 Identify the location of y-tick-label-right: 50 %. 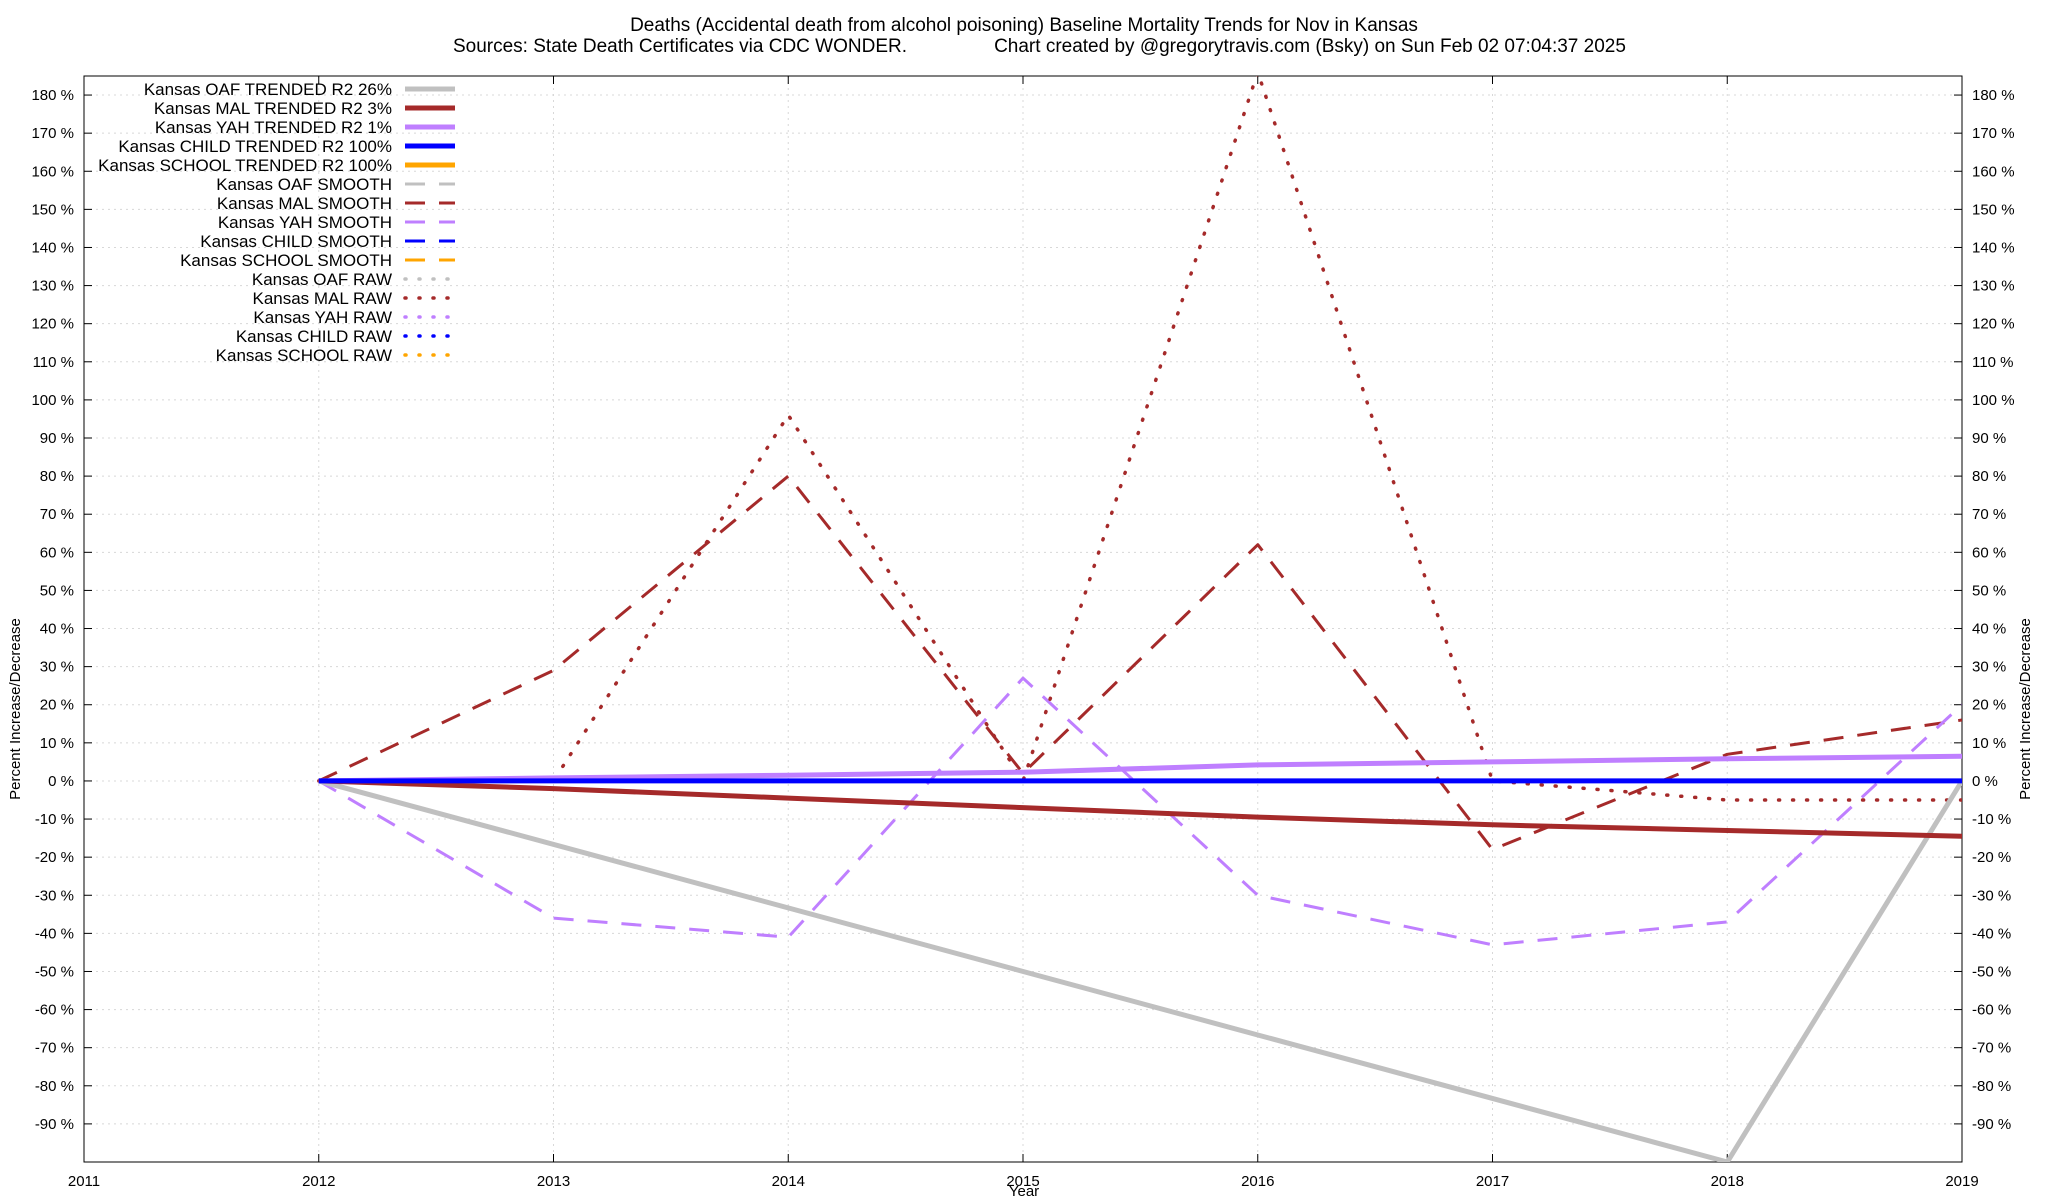
(1989, 590).